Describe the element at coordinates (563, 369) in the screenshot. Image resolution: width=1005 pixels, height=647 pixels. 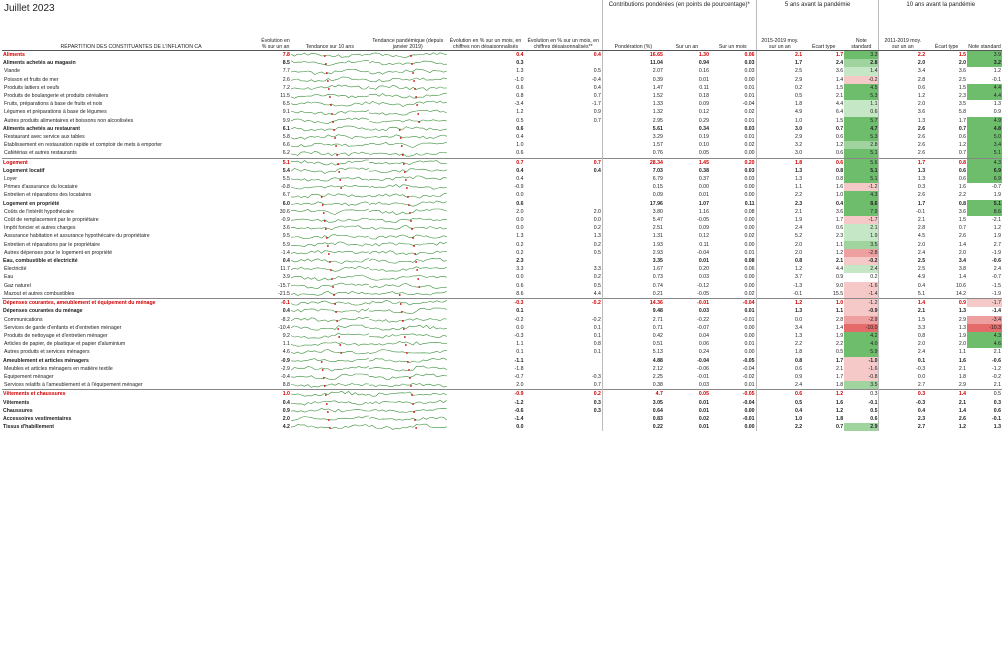
I see `mom-sa-value` at that location.